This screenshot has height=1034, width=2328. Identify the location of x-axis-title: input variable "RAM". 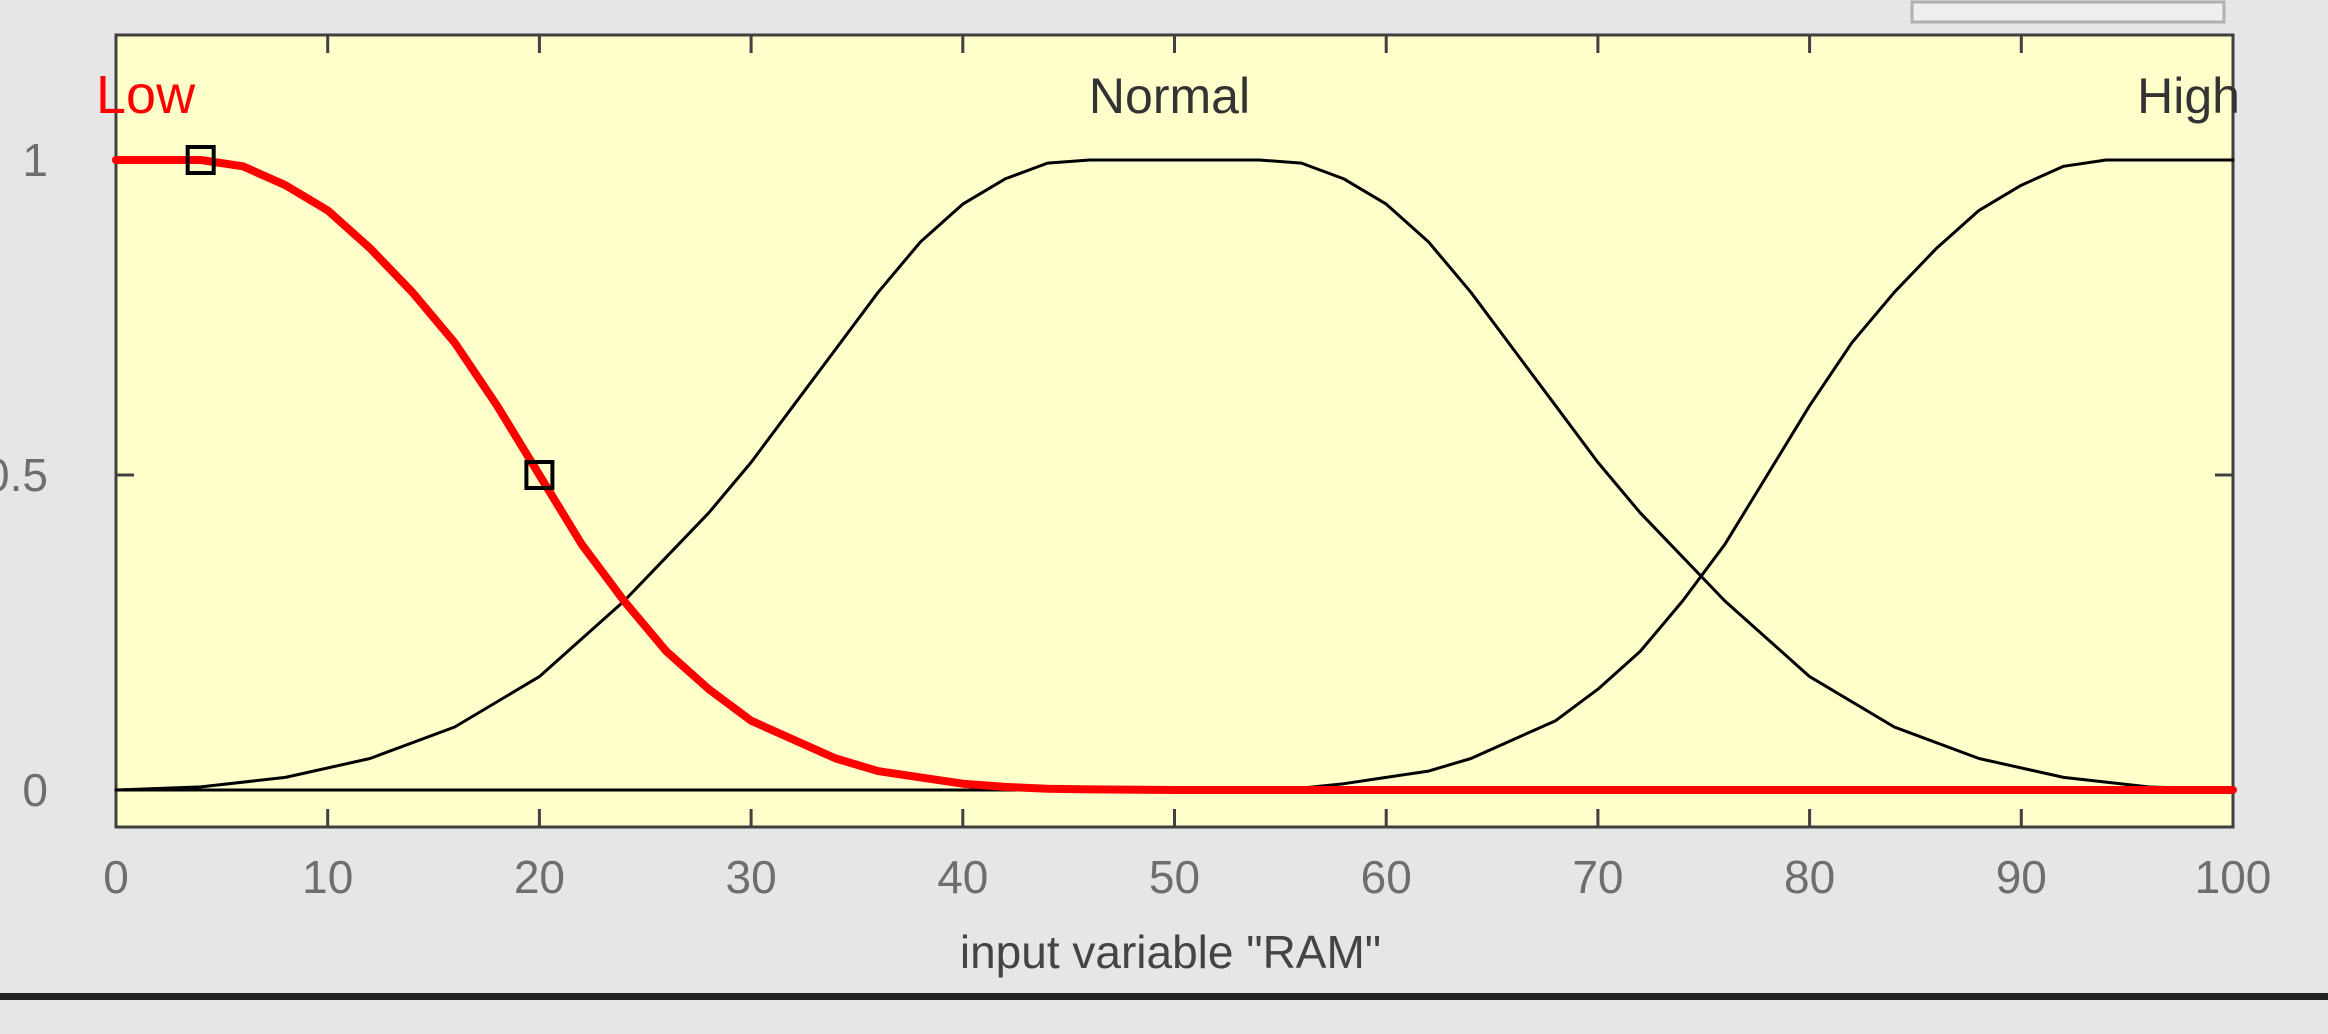
(1170, 952).